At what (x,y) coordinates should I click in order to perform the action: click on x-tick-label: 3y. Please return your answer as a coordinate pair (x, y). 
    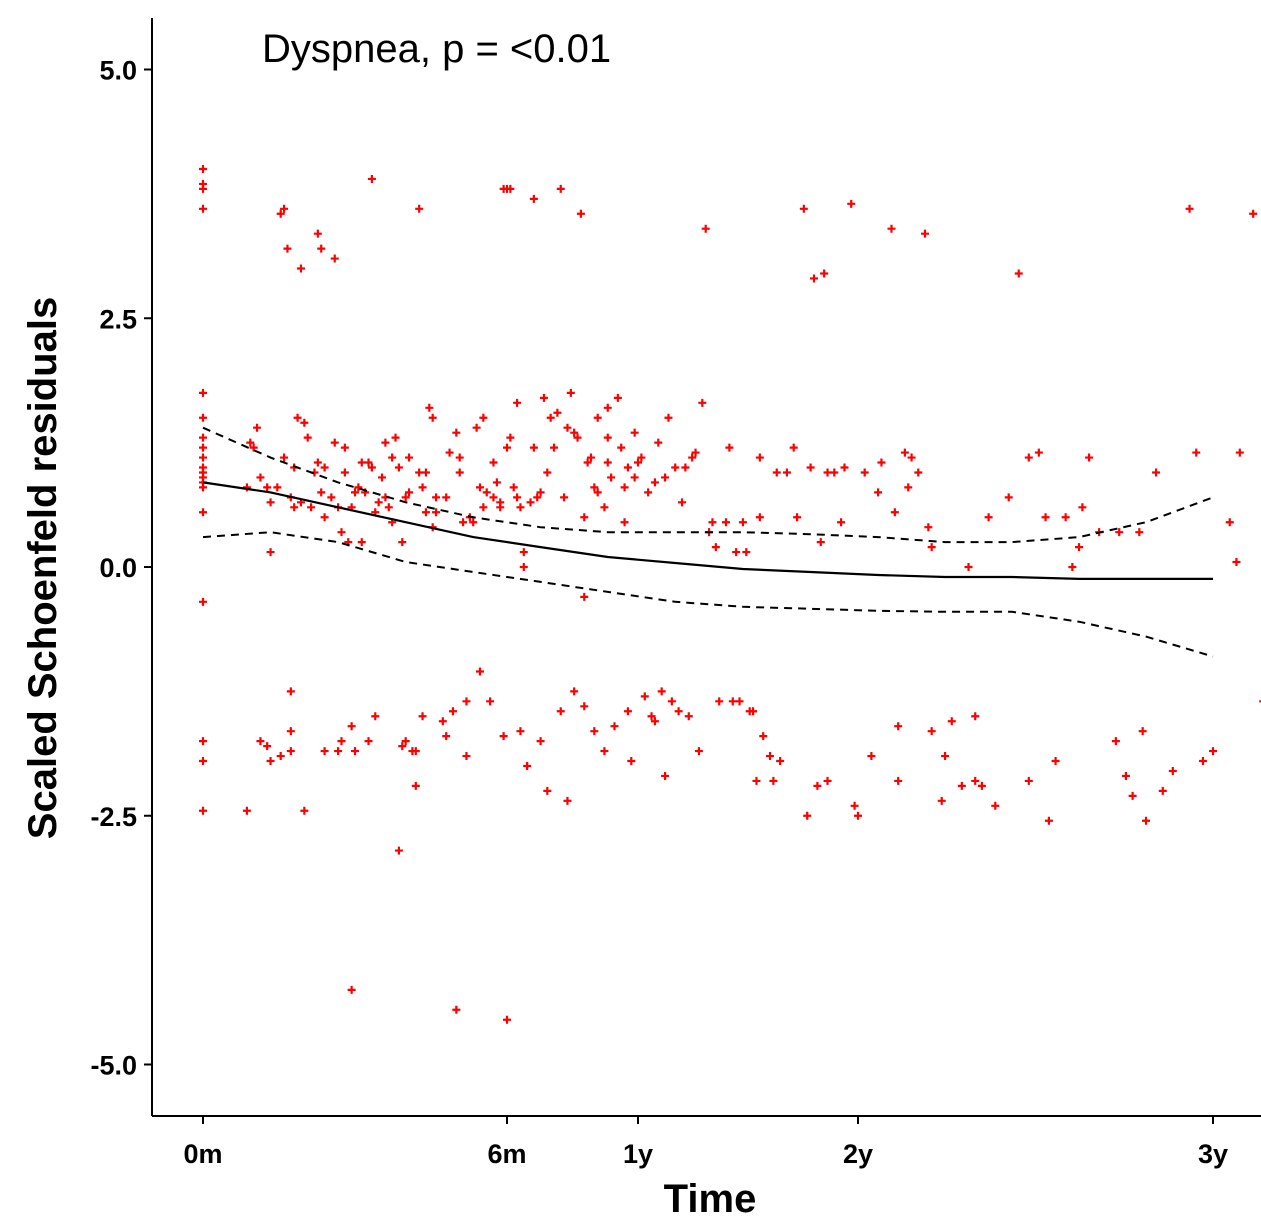
    Looking at the image, I should click on (1213, 1154).